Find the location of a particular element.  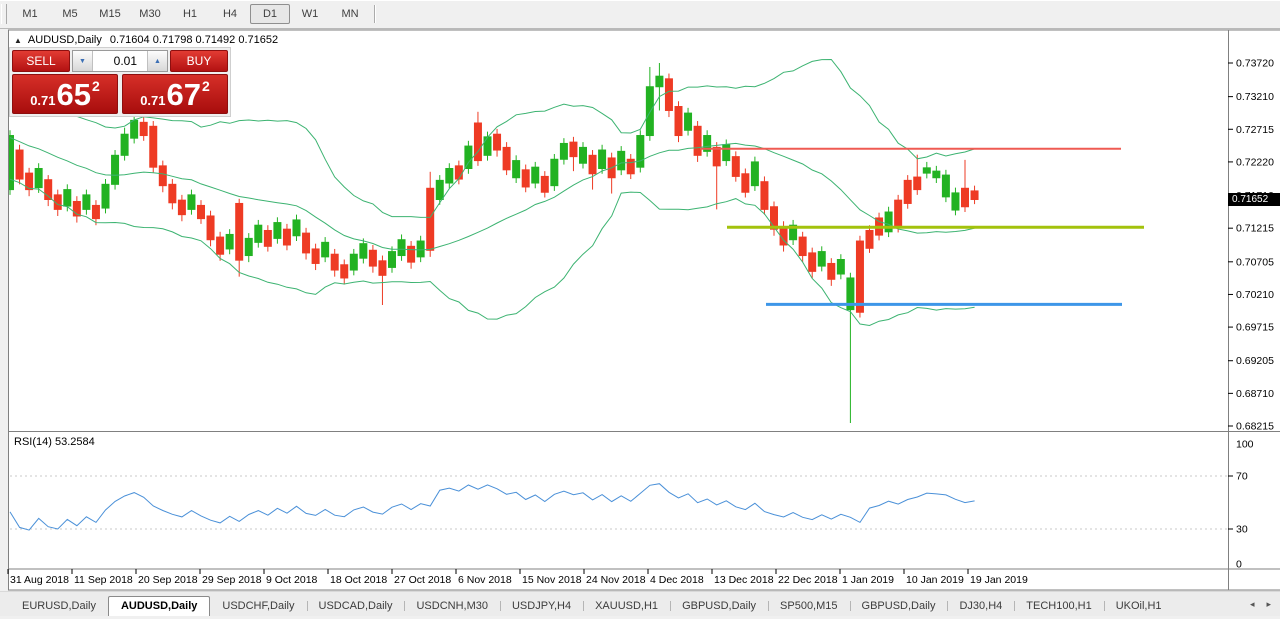

timeframe-button-d1: D1 is located at coordinates (270, 14).